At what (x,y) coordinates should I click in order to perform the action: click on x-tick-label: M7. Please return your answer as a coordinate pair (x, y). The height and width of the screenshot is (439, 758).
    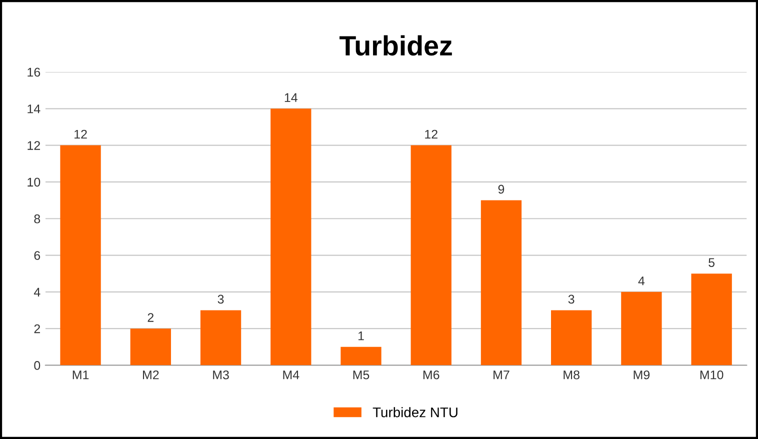
    Looking at the image, I should click on (502, 375).